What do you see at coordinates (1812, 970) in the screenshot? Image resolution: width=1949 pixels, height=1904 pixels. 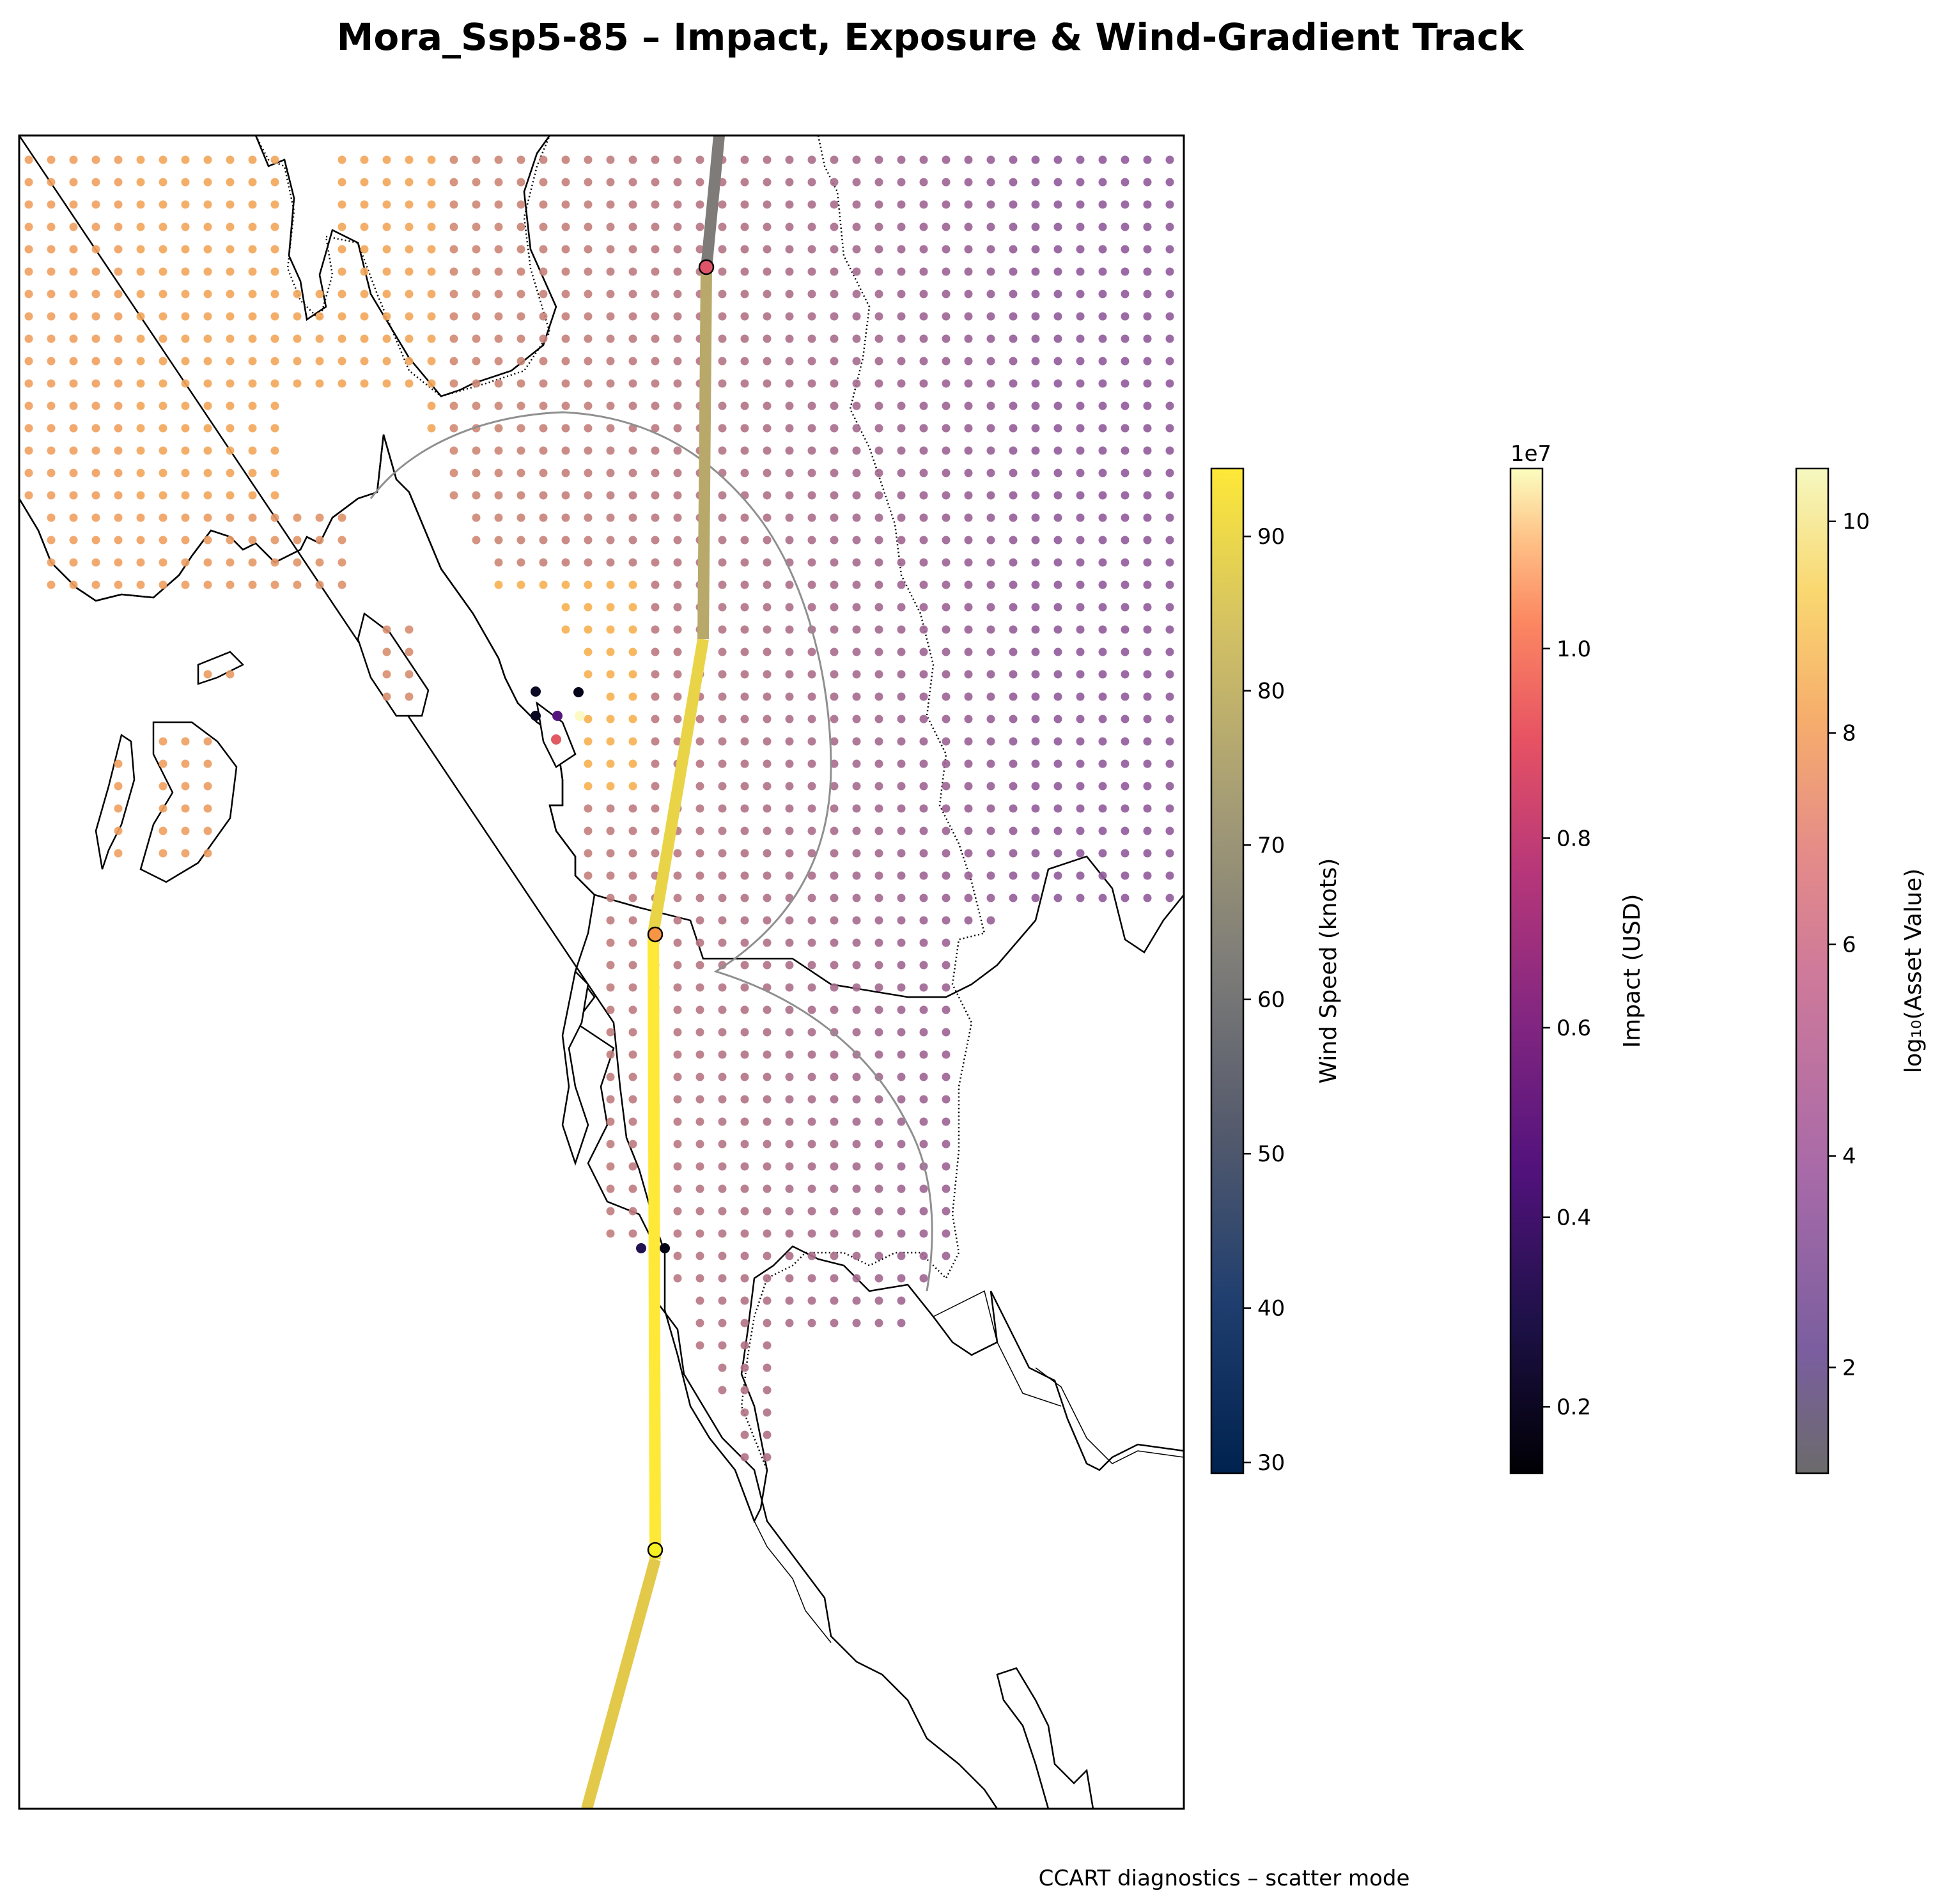 I see `colorbar-asset-bar` at bounding box center [1812, 970].